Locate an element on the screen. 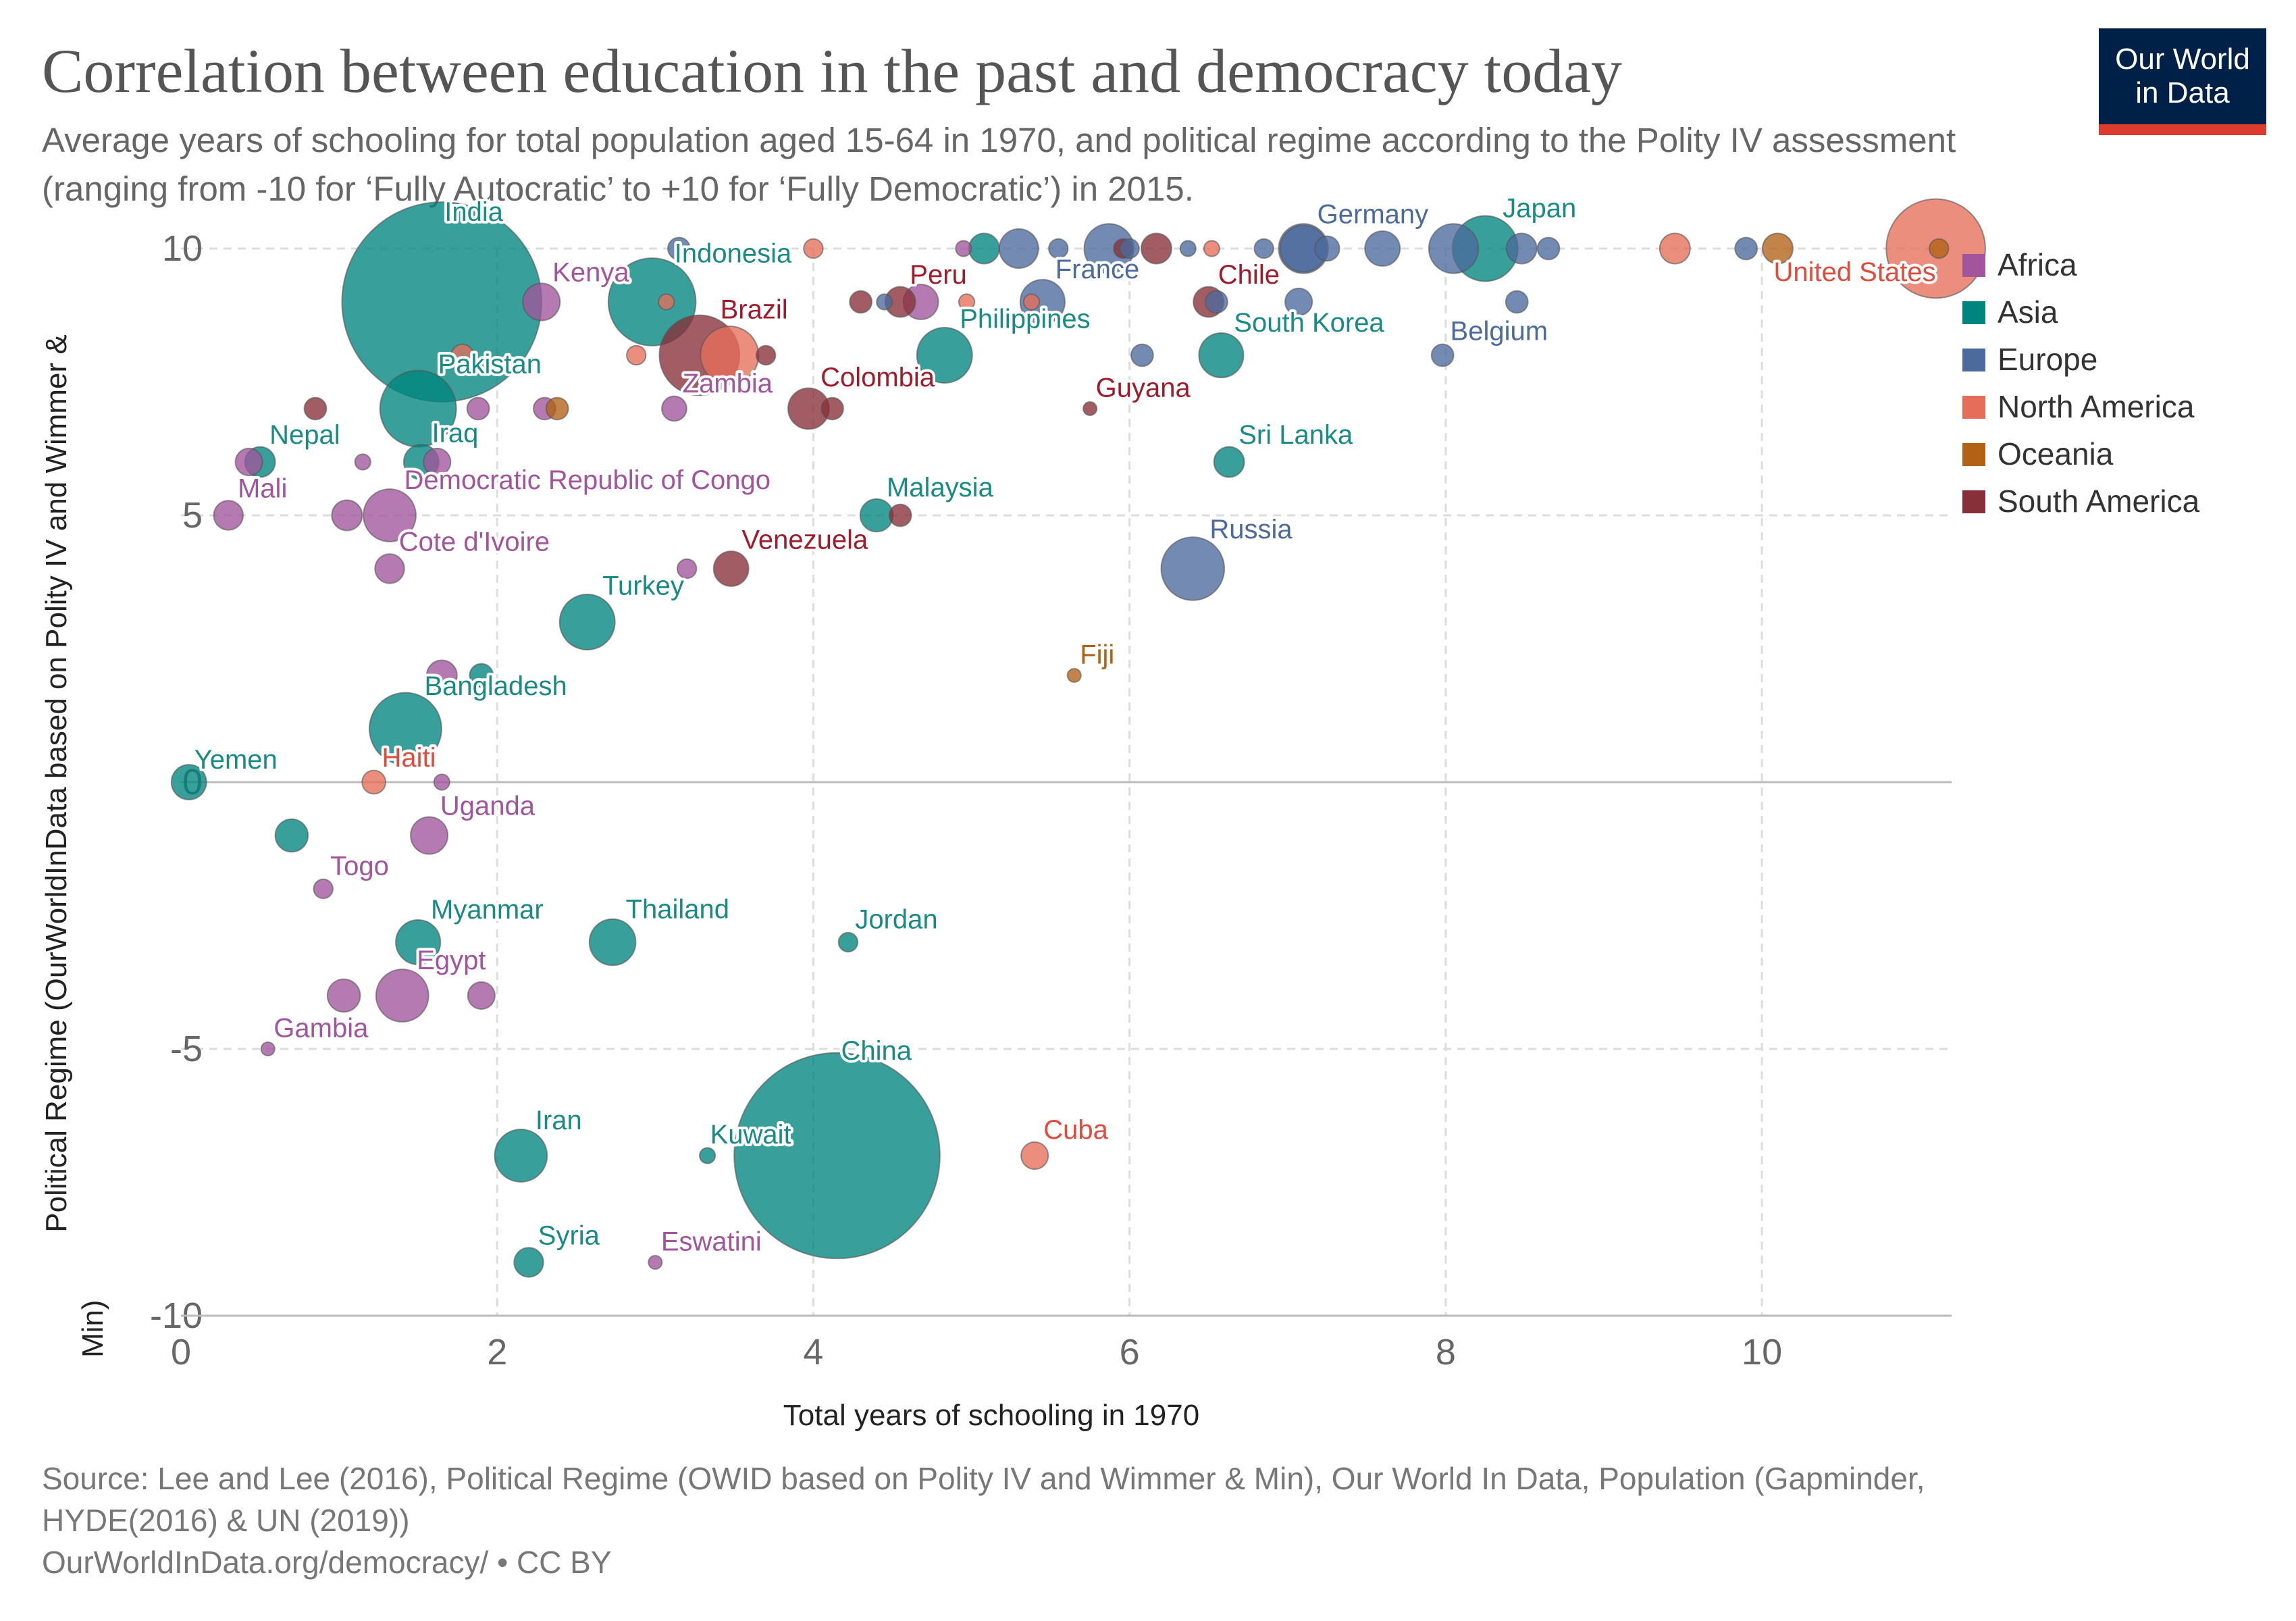  x-tick-label: 6 is located at coordinates (1130, 1352).